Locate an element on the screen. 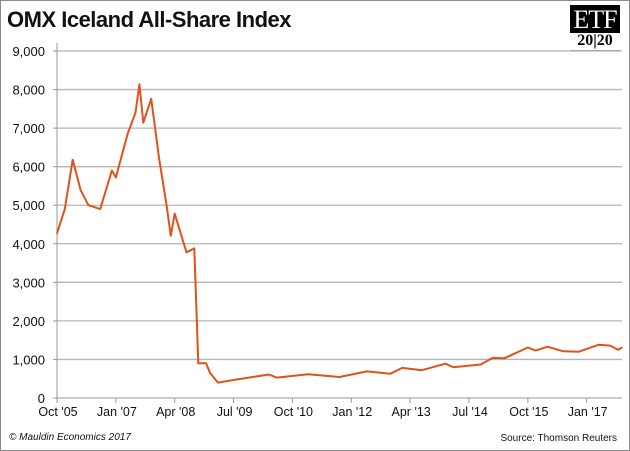 The image size is (630, 451). x-tick-label: Jul '09 is located at coordinates (235, 412).